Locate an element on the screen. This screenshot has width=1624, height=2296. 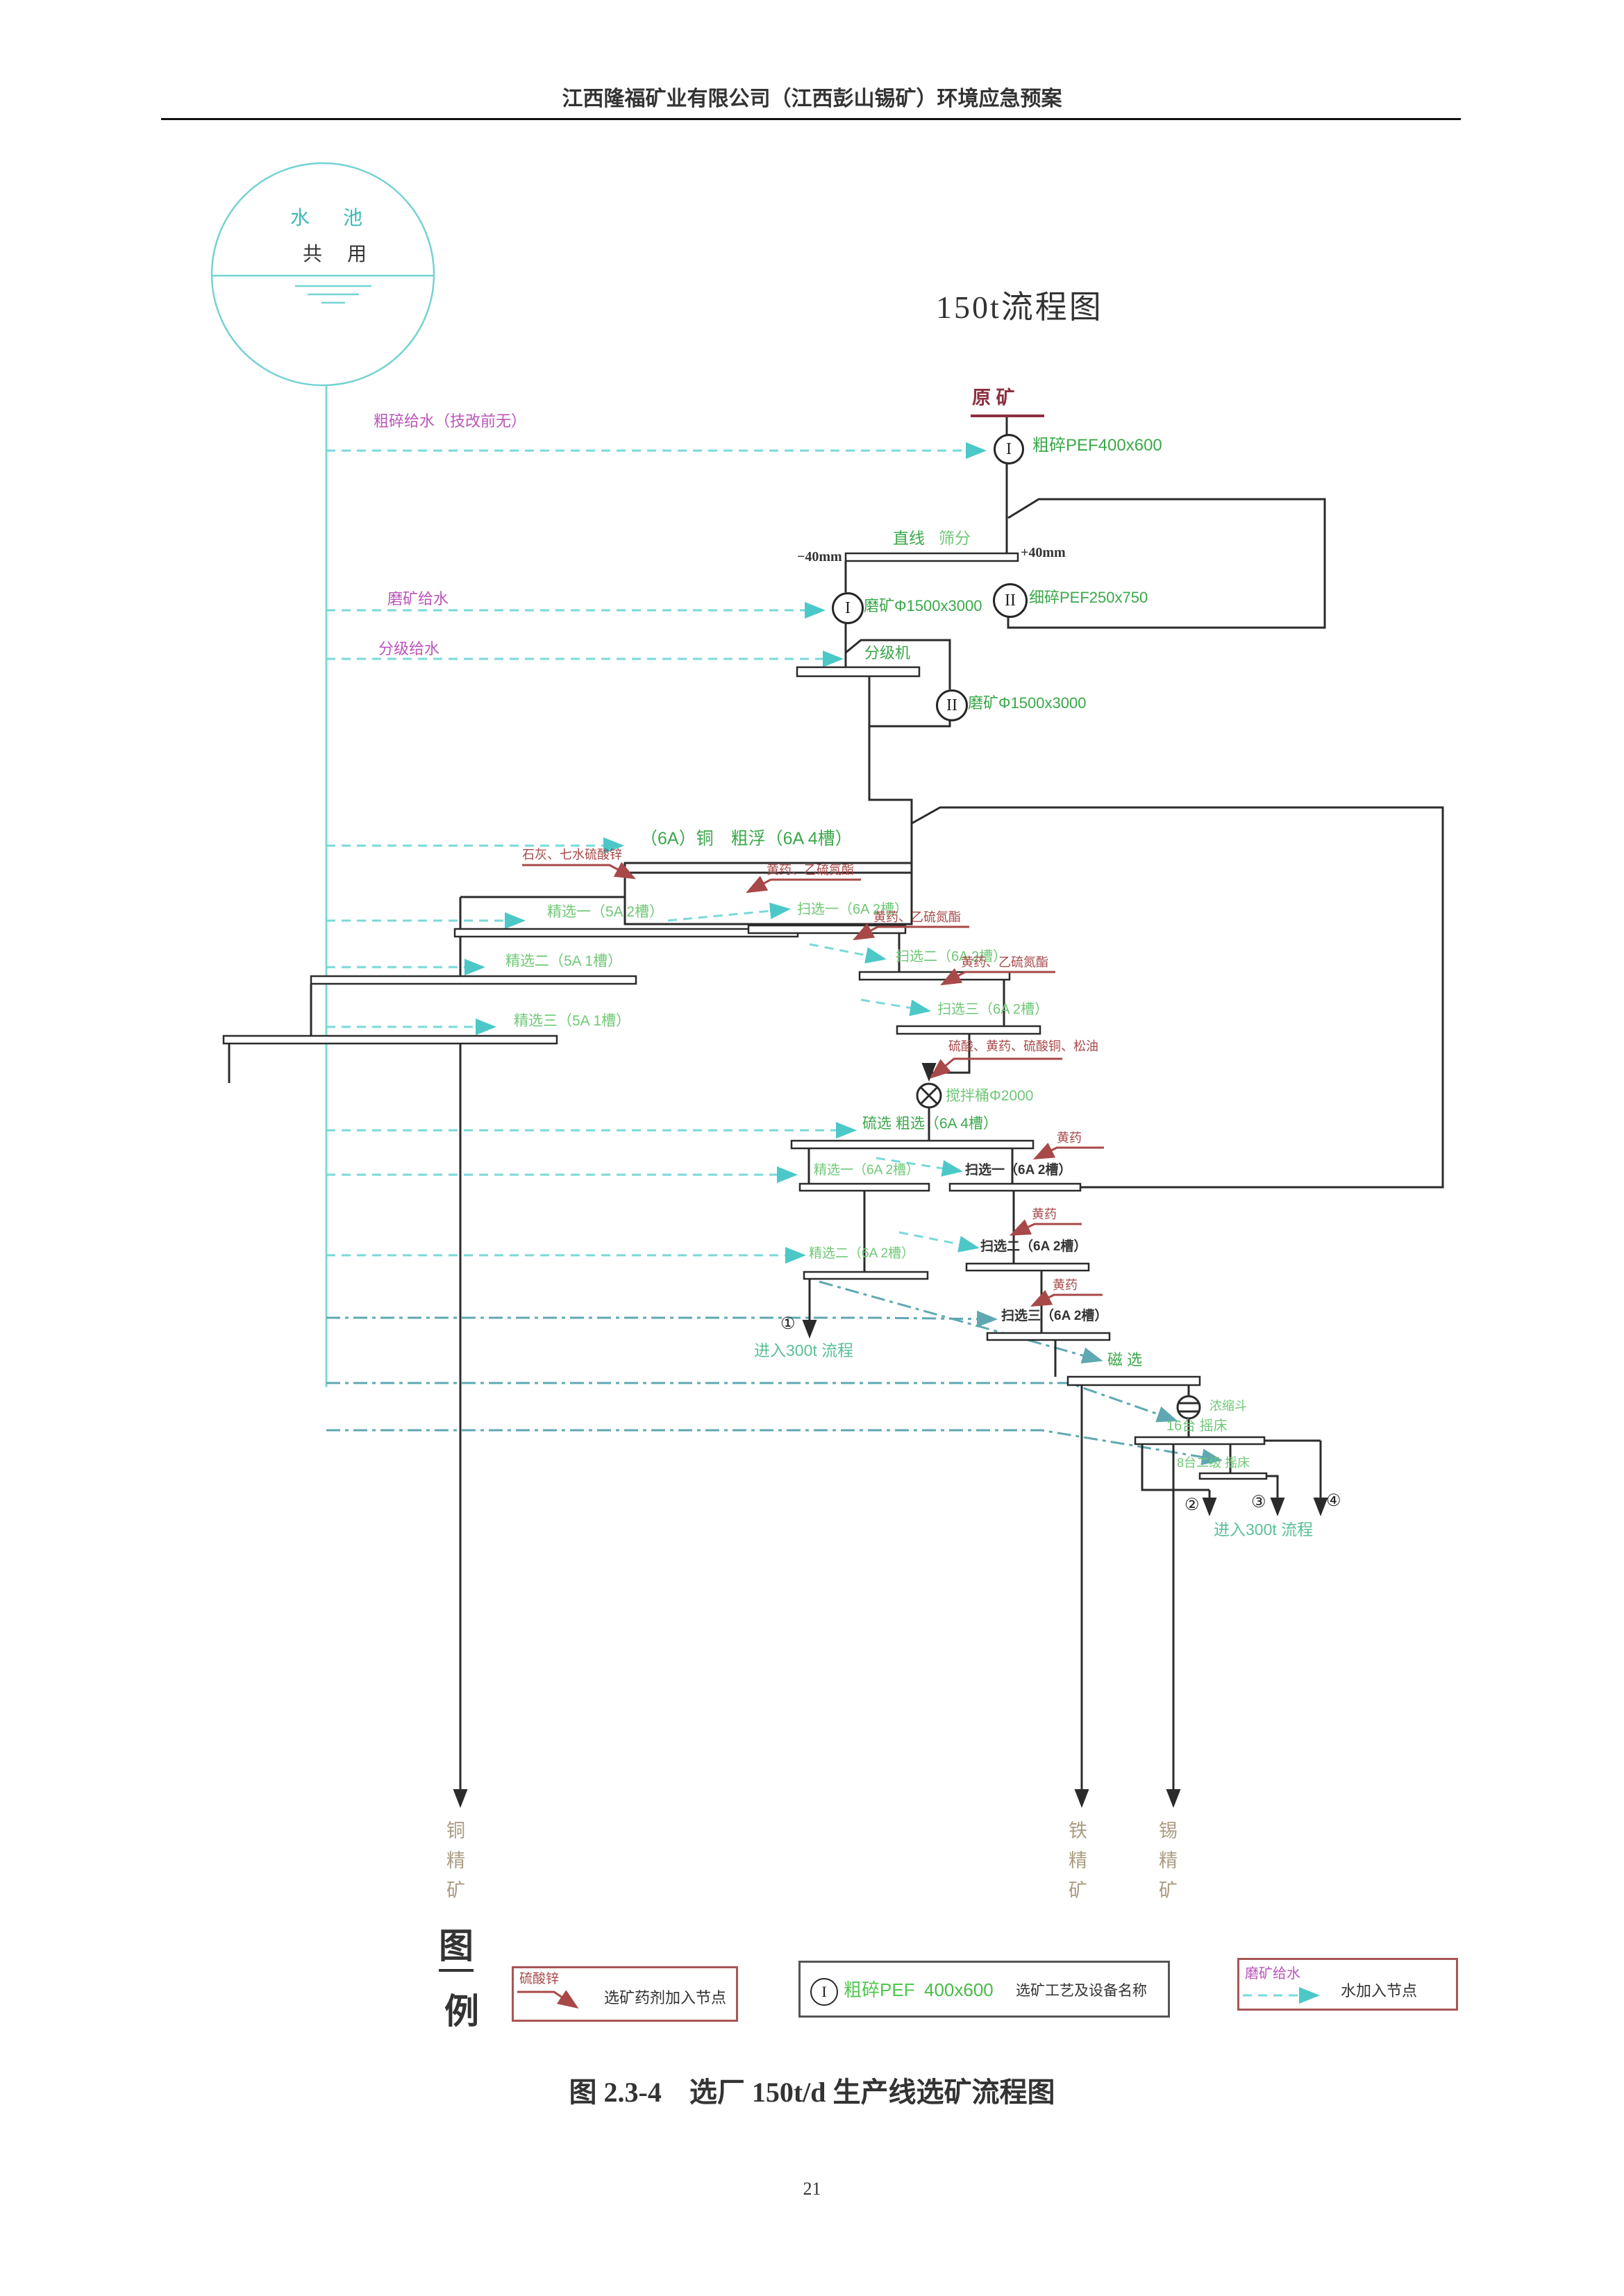
legend-reagent-desc: 选矿药剂加入节点 is located at coordinates (666, 1997).